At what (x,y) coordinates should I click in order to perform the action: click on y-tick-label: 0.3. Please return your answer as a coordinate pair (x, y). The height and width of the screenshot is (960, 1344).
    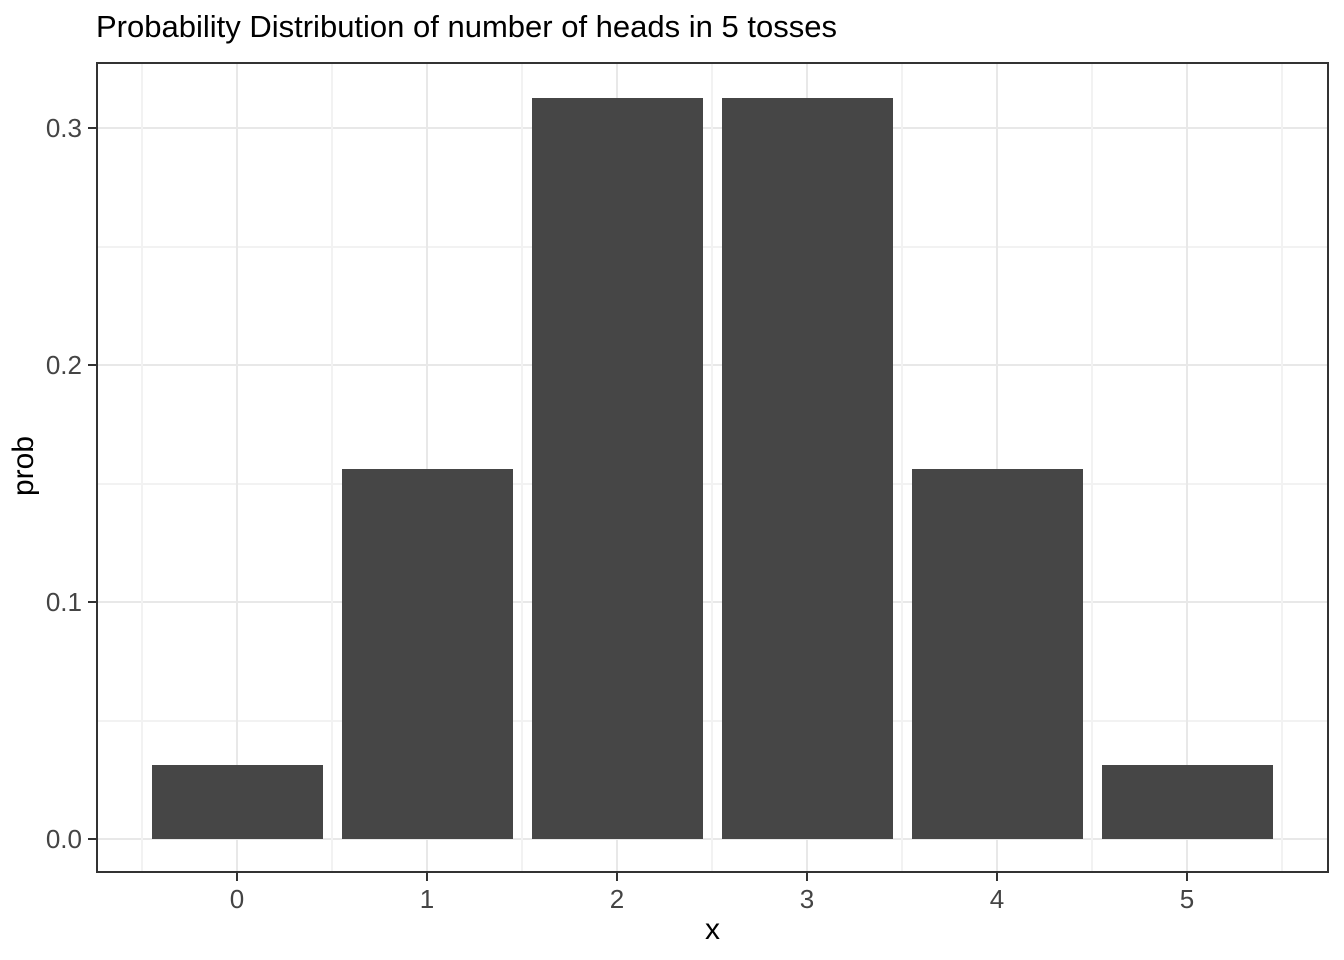
    Looking at the image, I should click on (63, 128).